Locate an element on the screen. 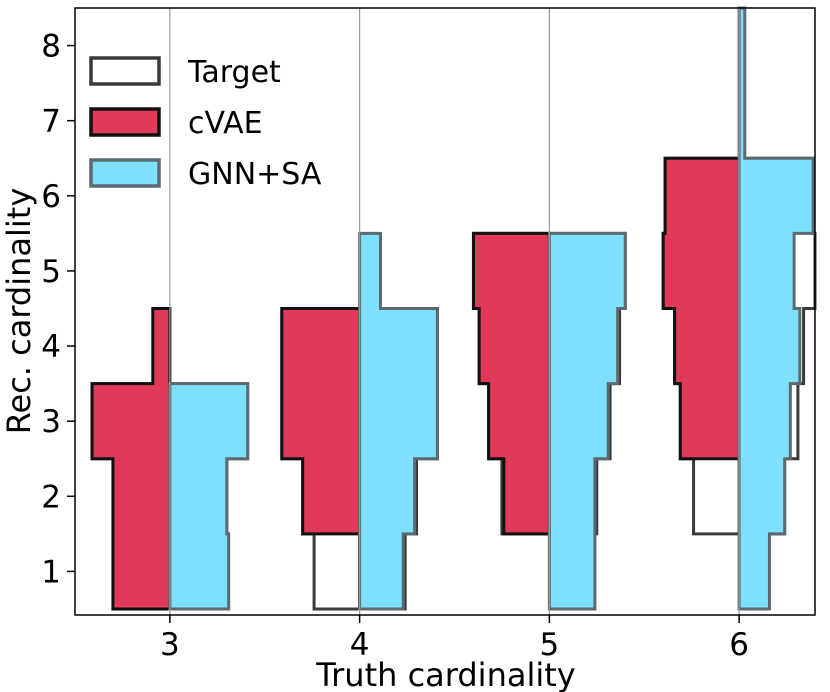 The height and width of the screenshot is (692, 830). y-tick-label-4: 4 is located at coordinates (51, 347).